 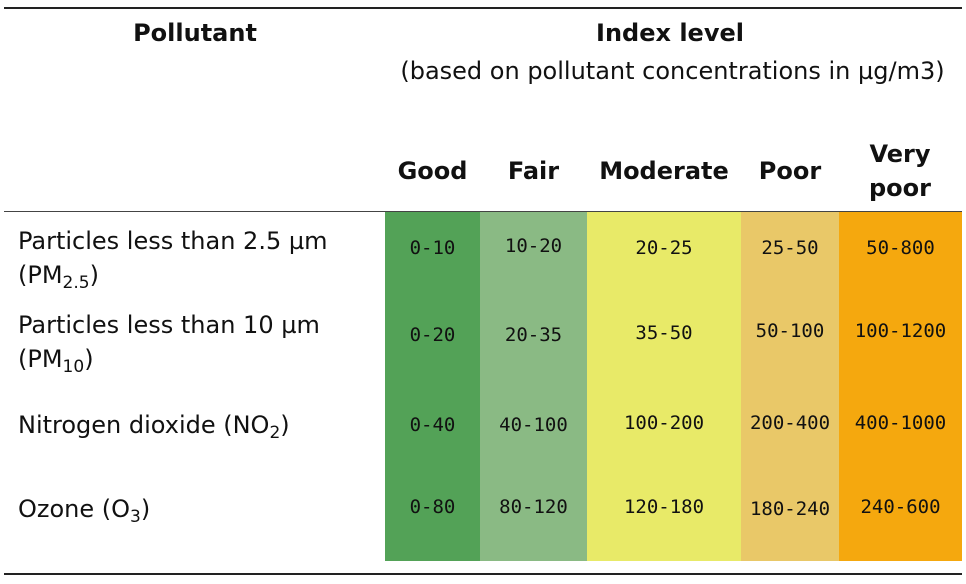 What do you see at coordinates (790, 509) in the screenshot?
I see `cell-o3-poor: 180-240` at bounding box center [790, 509].